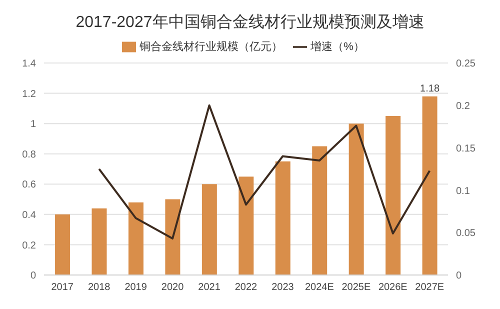 The width and height of the screenshot is (500, 309). What do you see at coordinates (29, 94) in the screenshot?
I see `y-tick-label: 1.2` at bounding box center [29, 94].